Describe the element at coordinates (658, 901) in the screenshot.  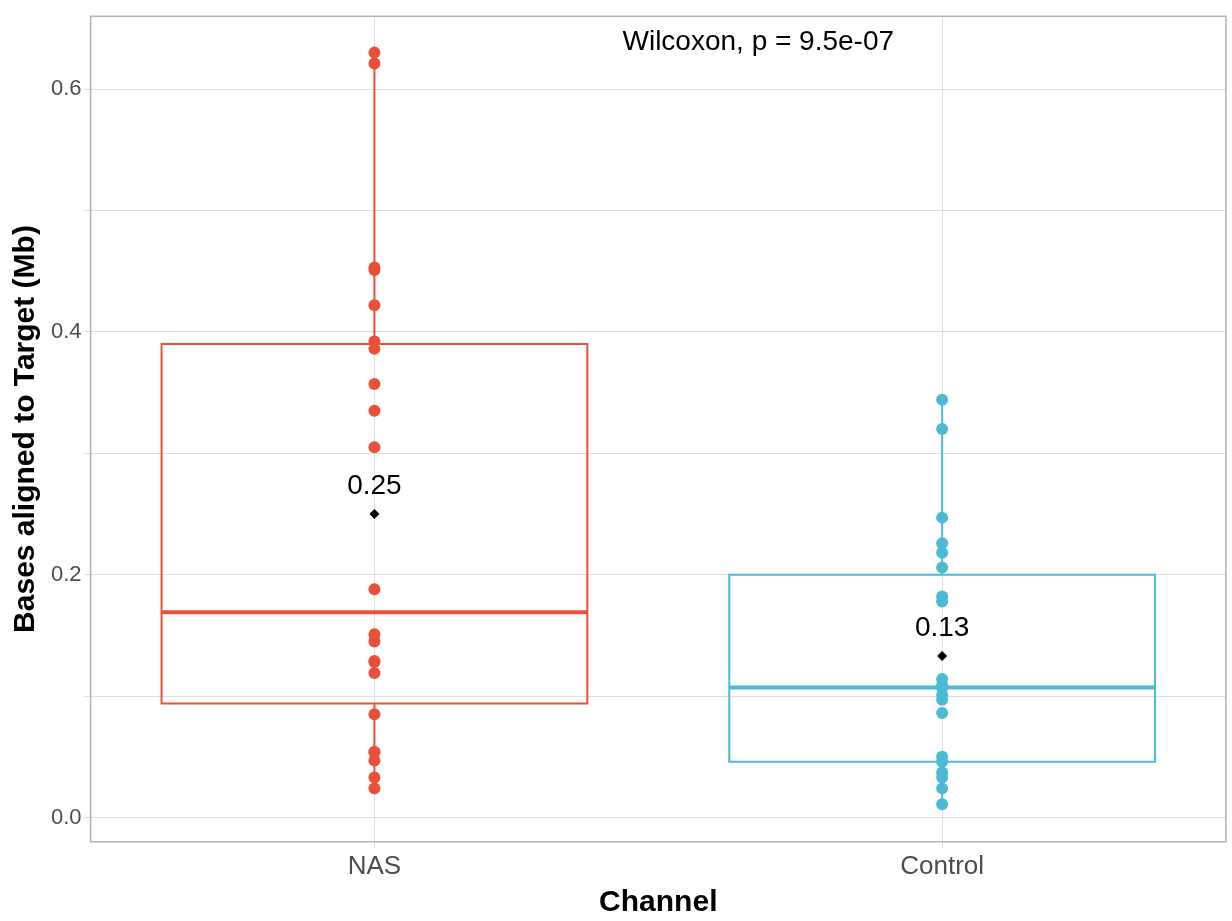
I see `x-axis-title: Channel` at that location.